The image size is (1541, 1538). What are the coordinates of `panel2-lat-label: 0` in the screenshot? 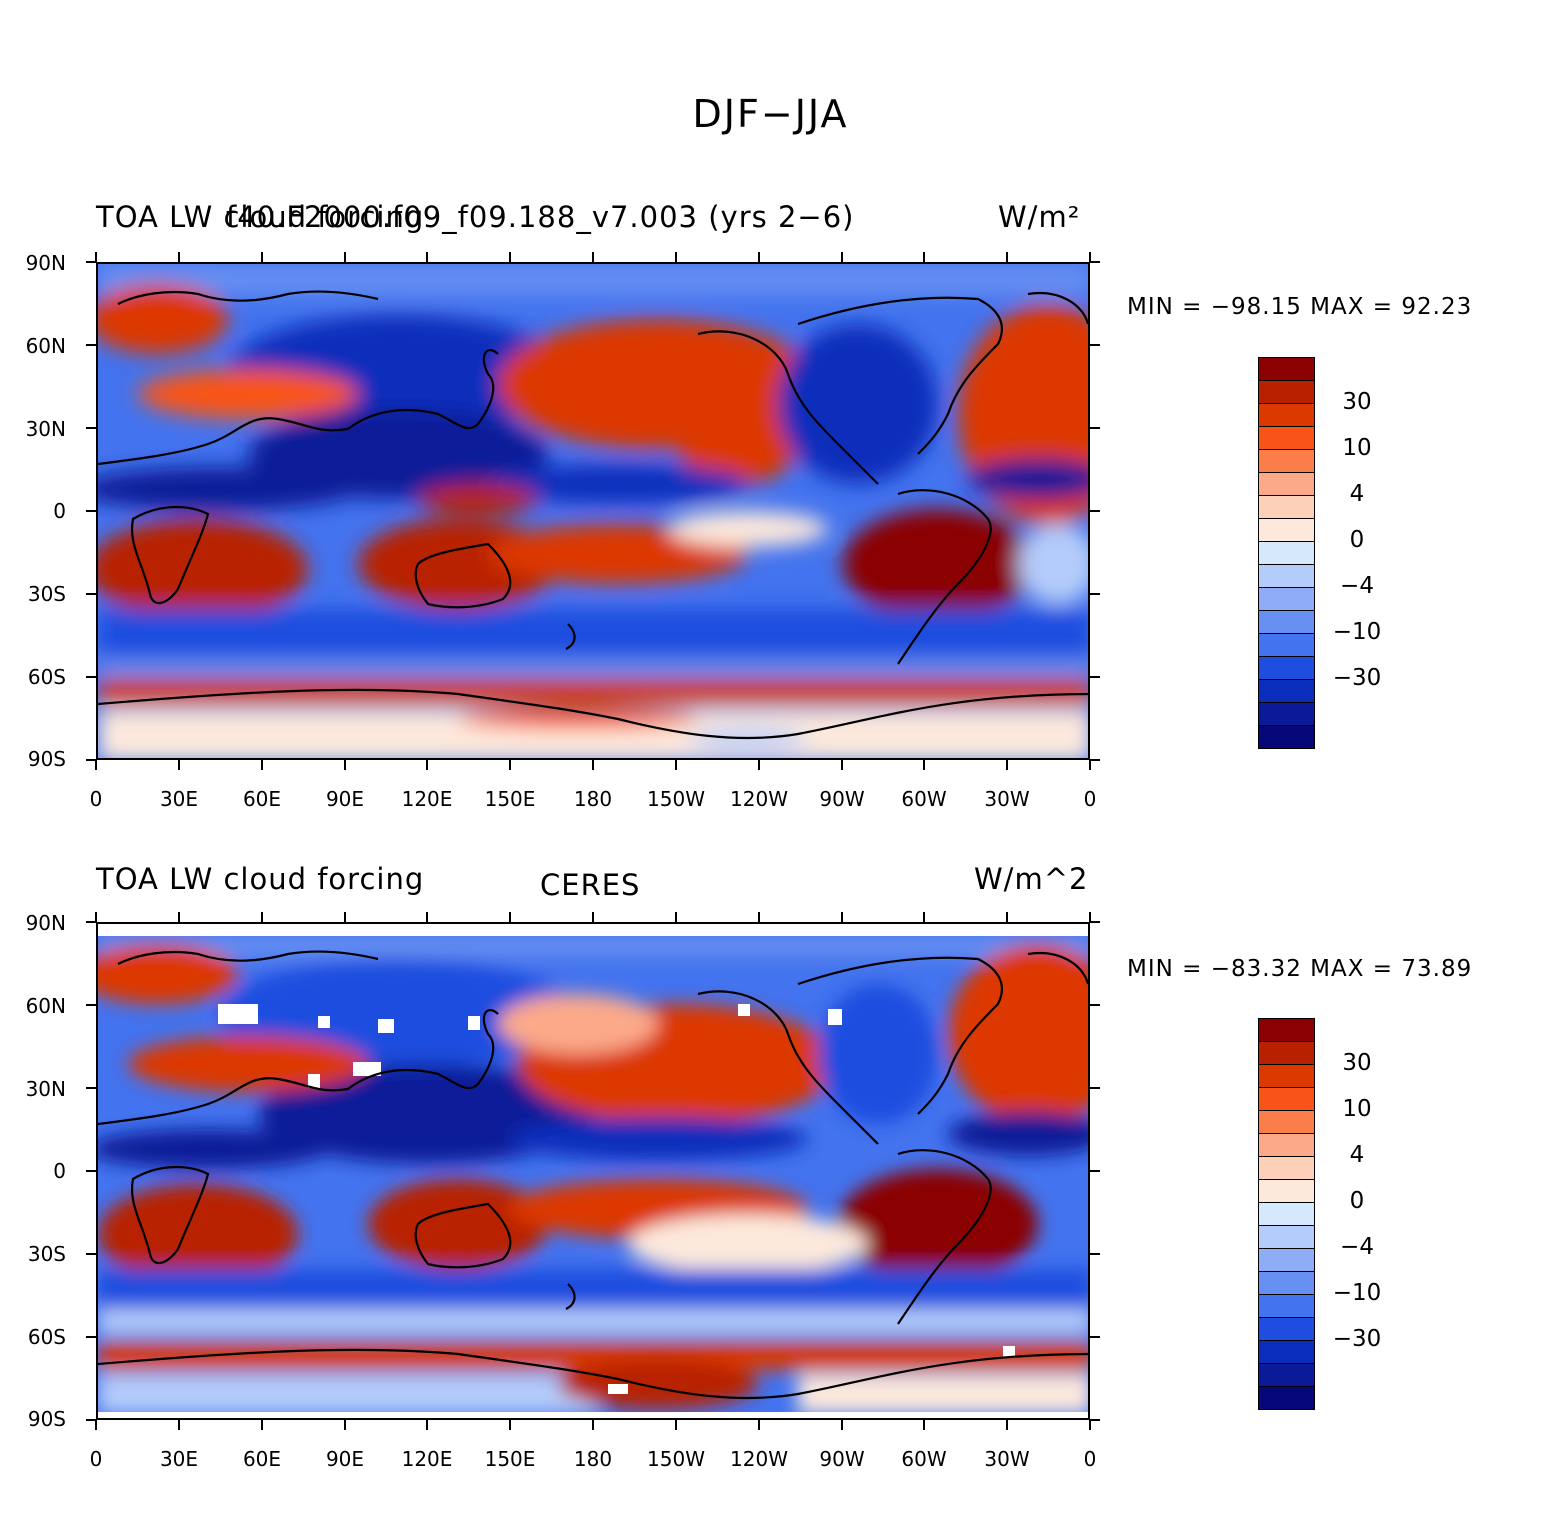 It's located at (59, 1171).